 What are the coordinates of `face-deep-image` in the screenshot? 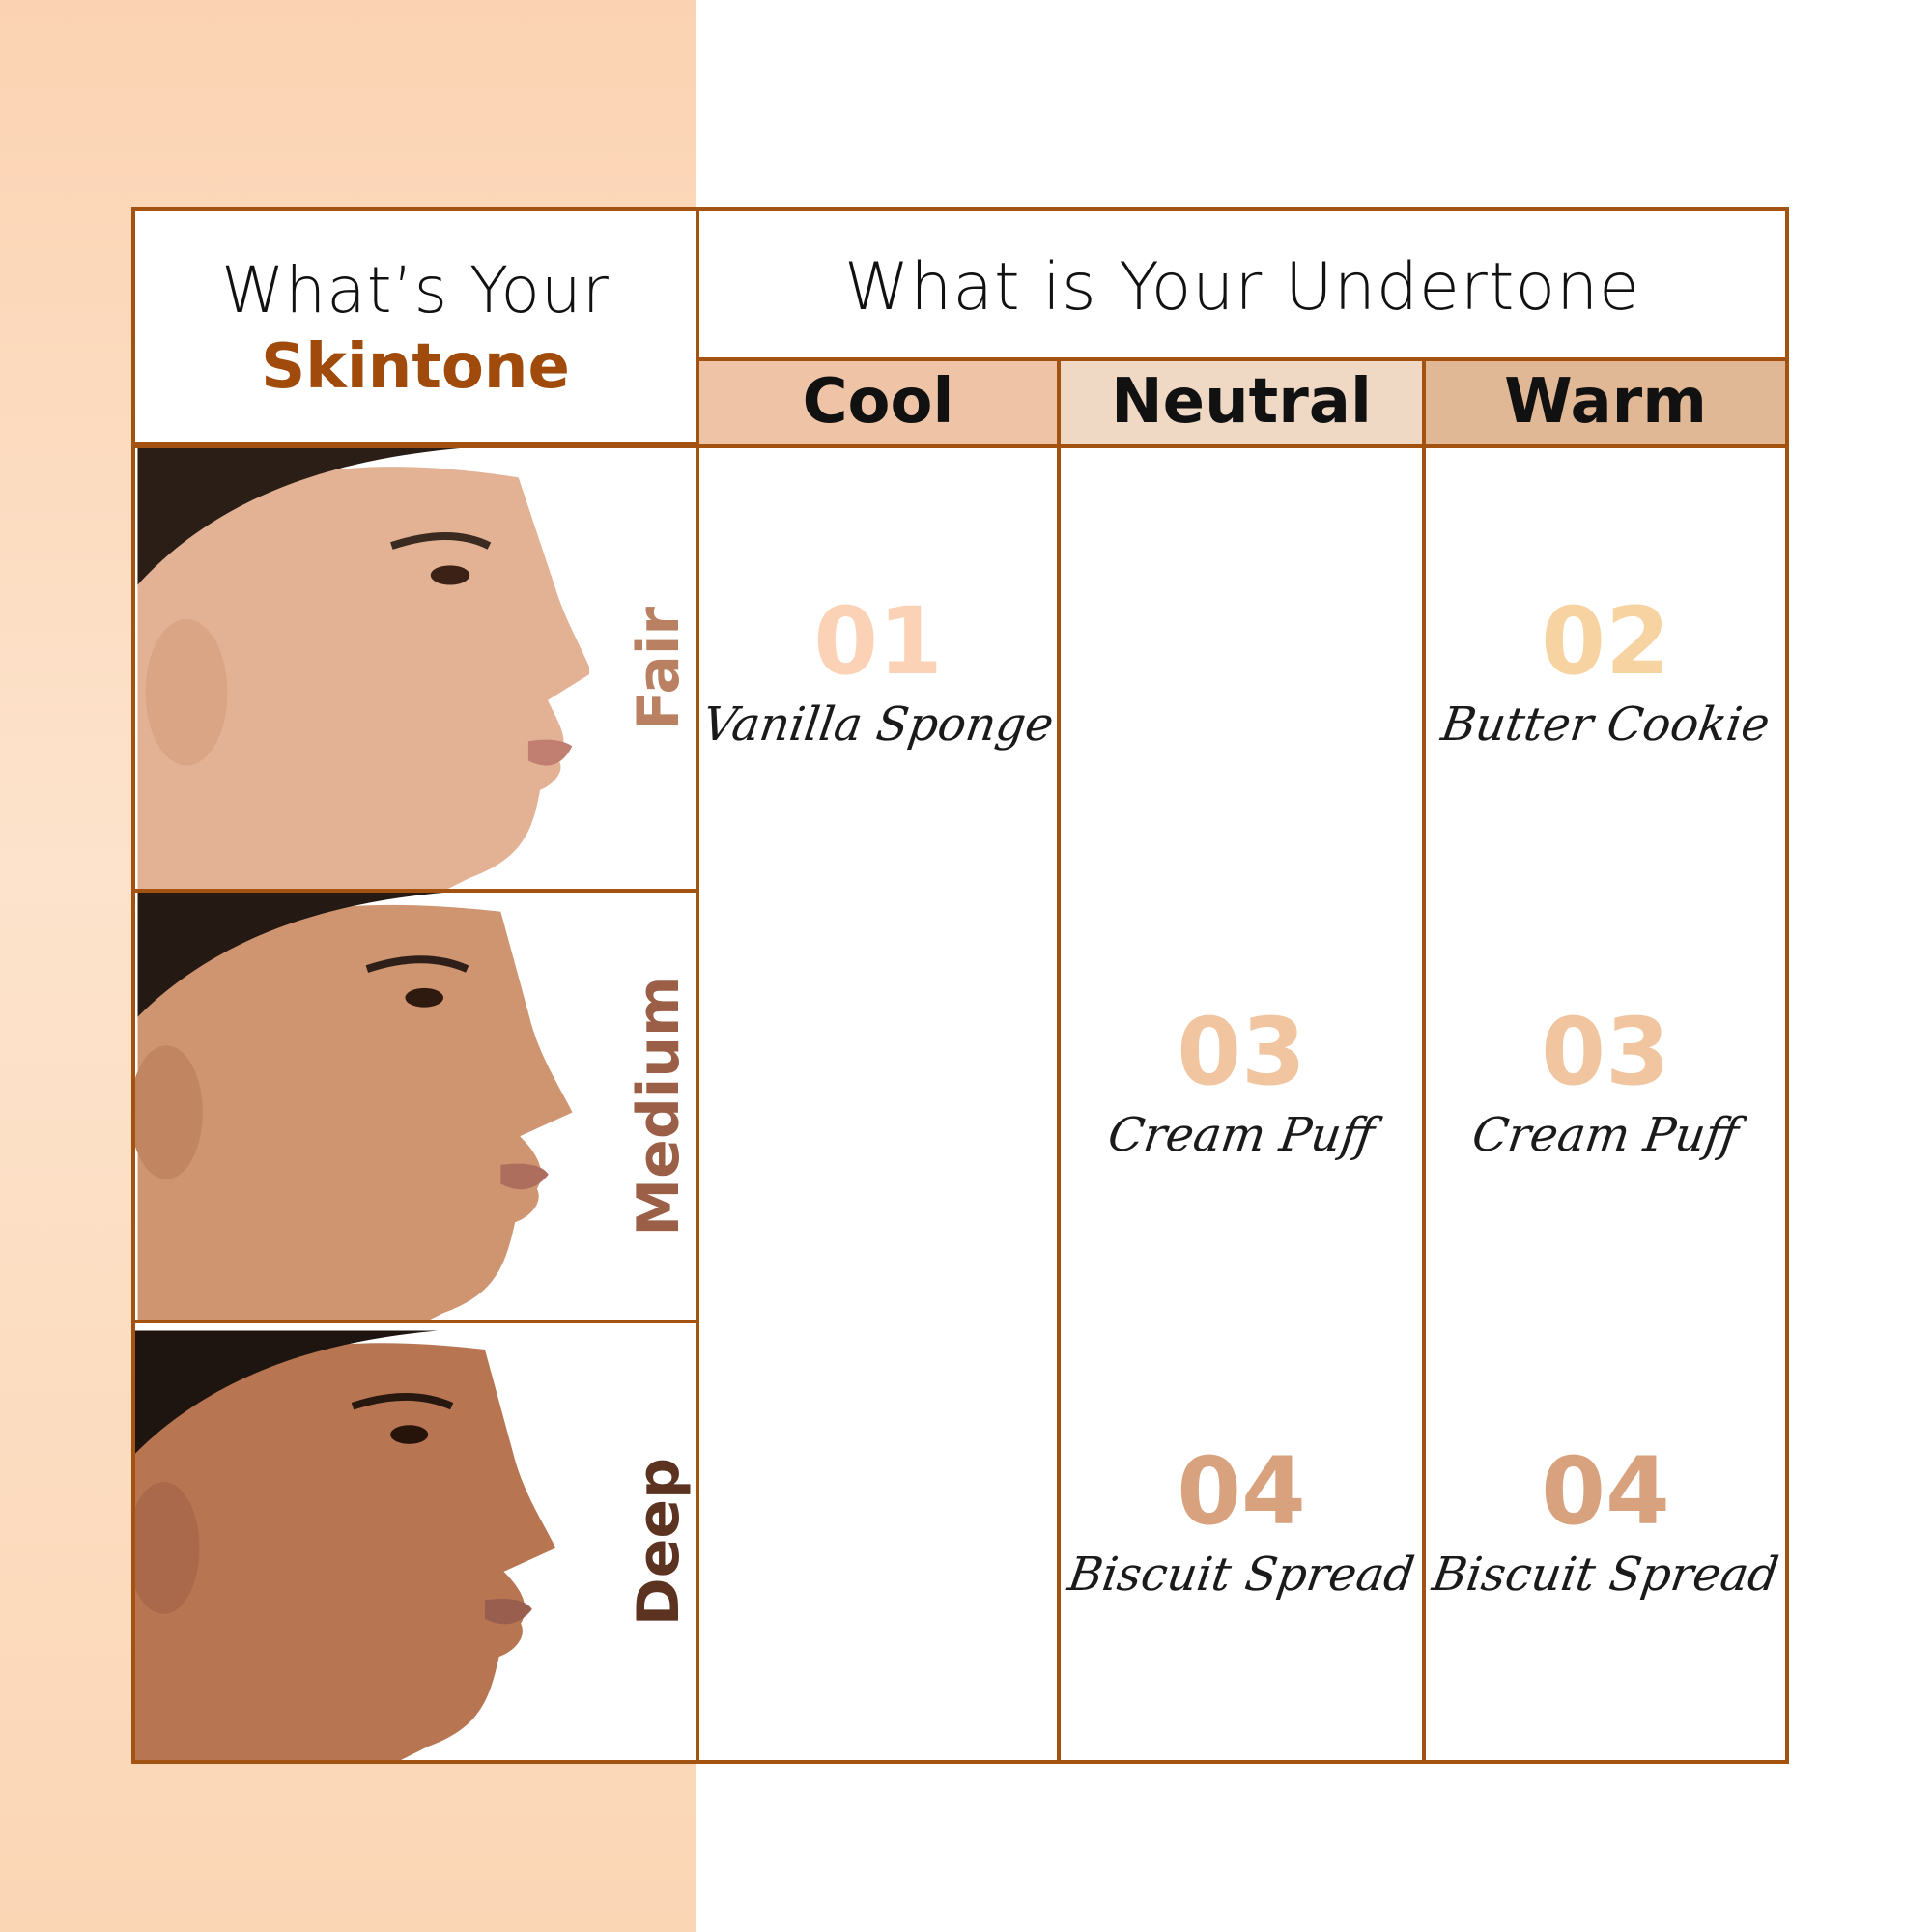 It's located at (345, 1545).